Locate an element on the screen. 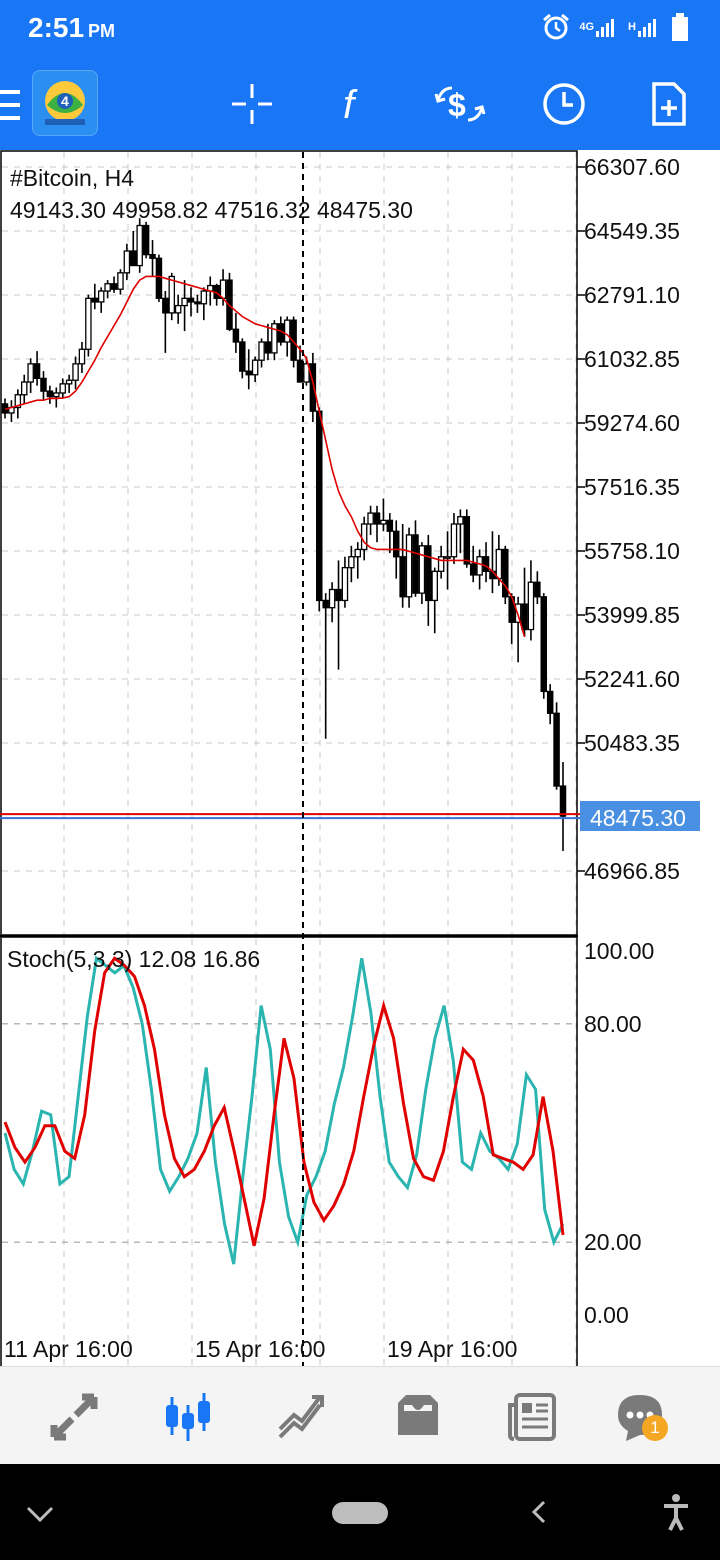  newspaper-icon is located at coordinates (532, 1417).